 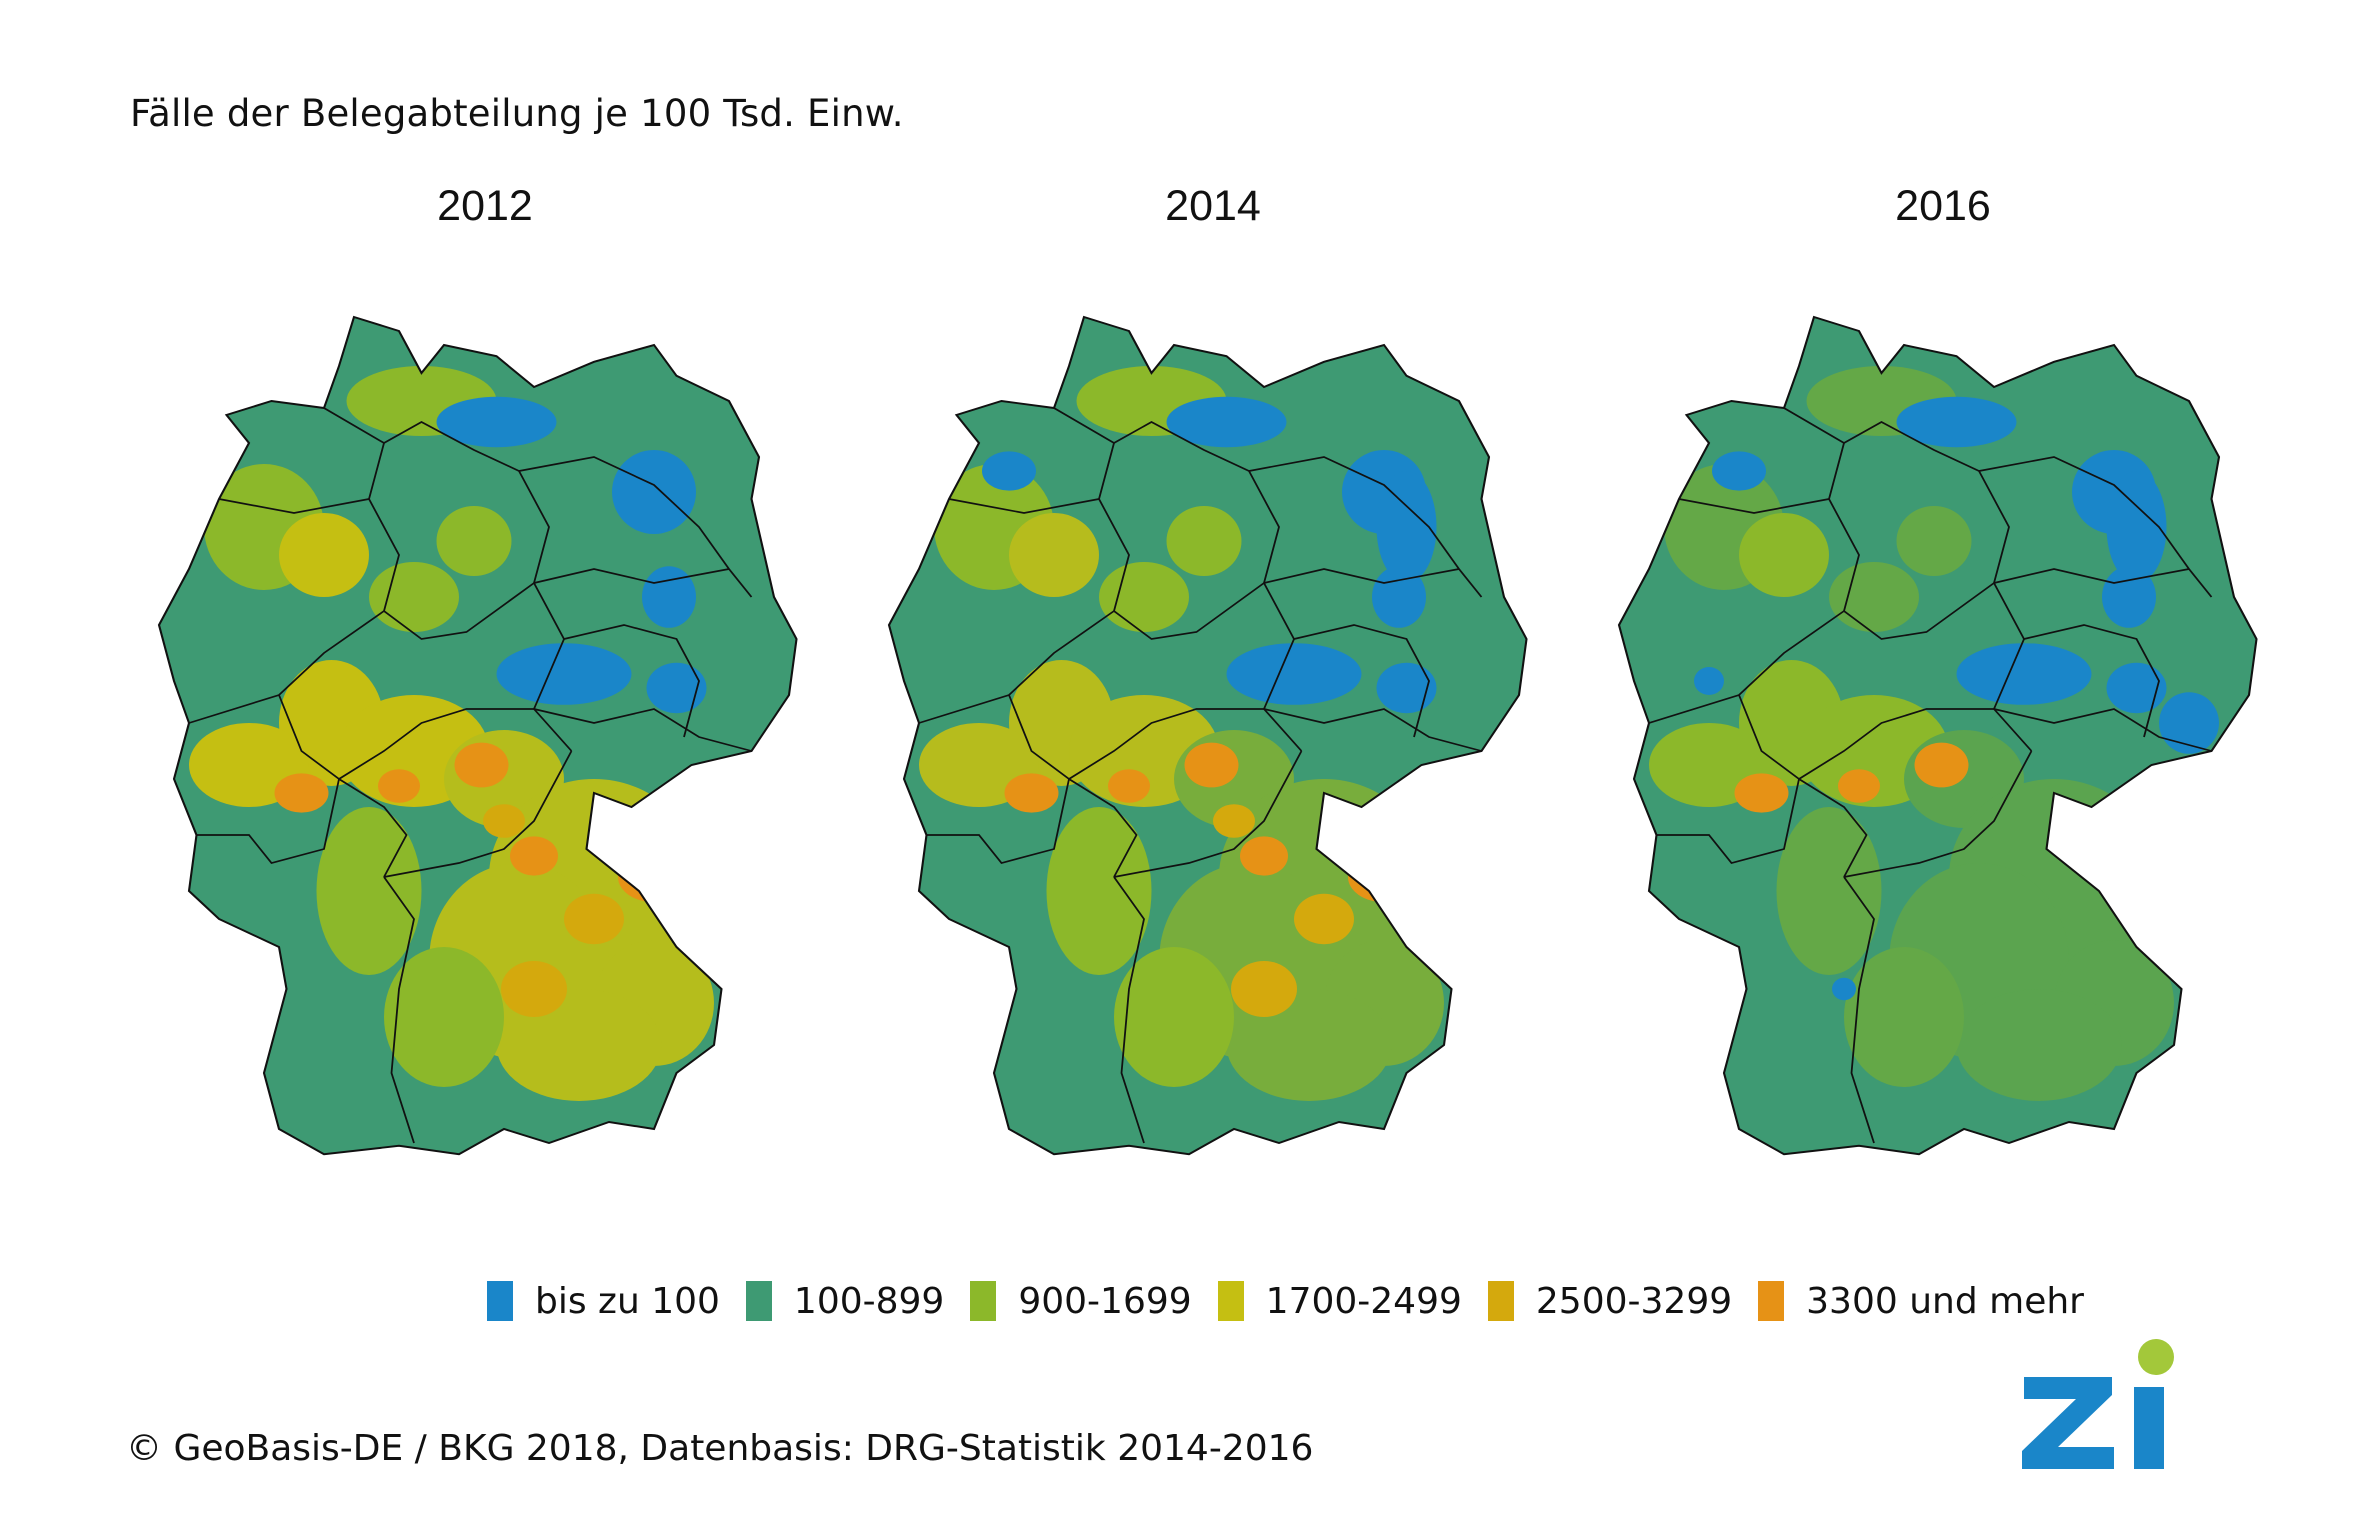 I want to click on legend-item: 3300 und mehr, so click(x=1921, y=1301).